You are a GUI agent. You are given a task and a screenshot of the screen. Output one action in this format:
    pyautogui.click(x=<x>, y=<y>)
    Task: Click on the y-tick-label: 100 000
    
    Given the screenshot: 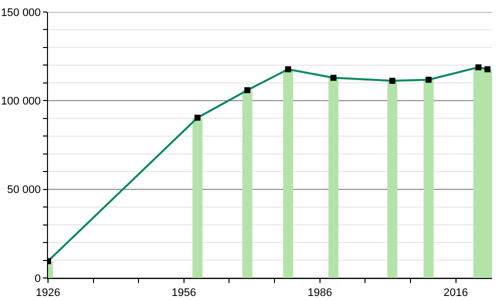 What is the action you would take?
    pyautogui.click(x=21, y=102)
    